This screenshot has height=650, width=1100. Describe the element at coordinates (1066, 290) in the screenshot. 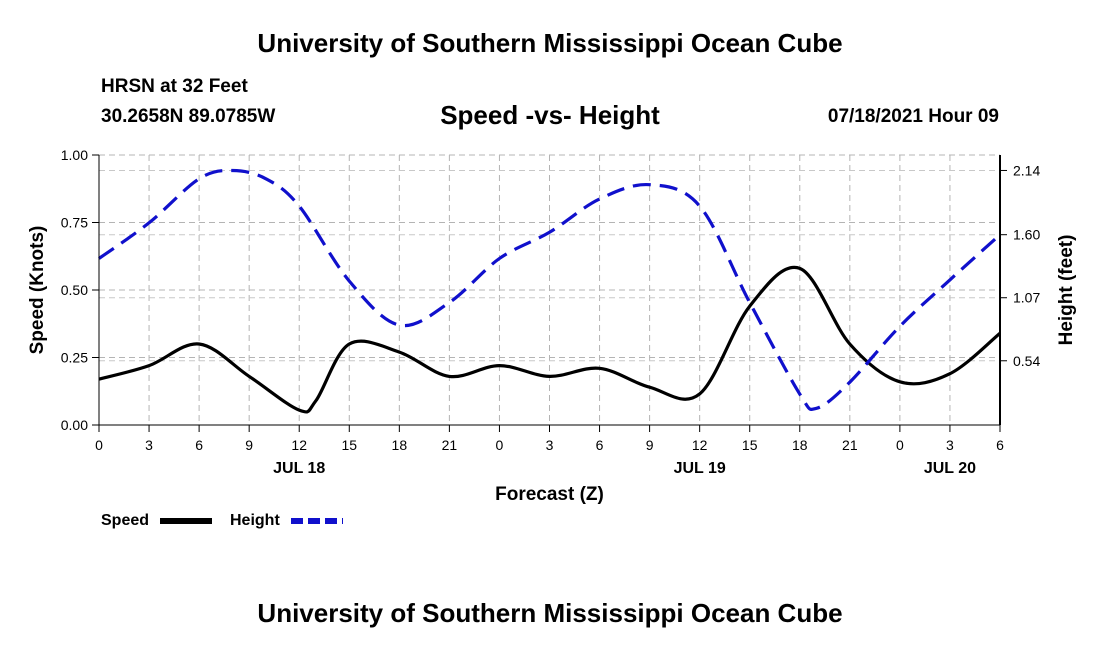

I see `y-axis-title-right: Height (feet)` at that location.